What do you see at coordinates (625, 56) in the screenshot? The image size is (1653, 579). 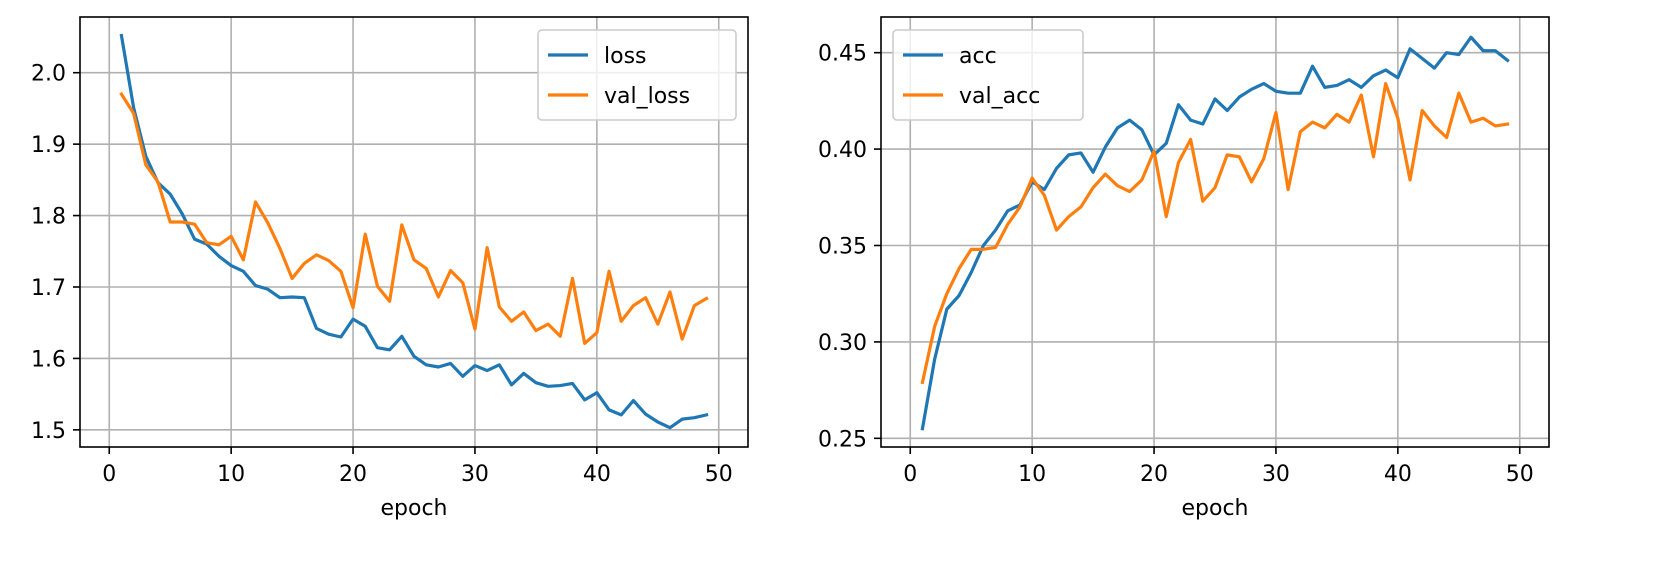 I see `legend-label-loss: loss` at bounding box center [625, 56].